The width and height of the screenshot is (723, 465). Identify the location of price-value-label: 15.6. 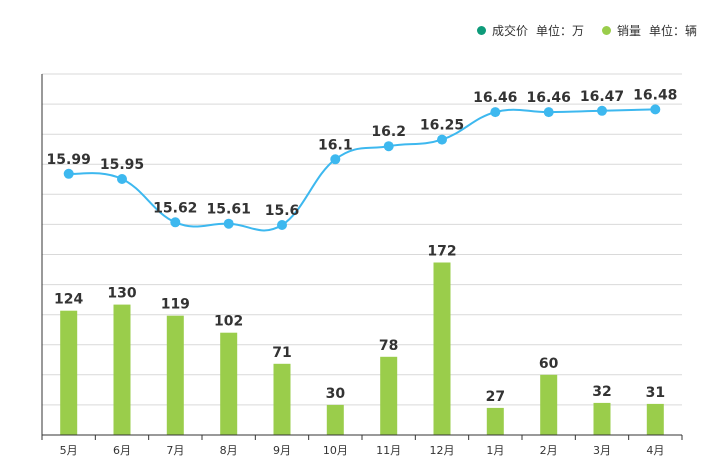
(282, 211).